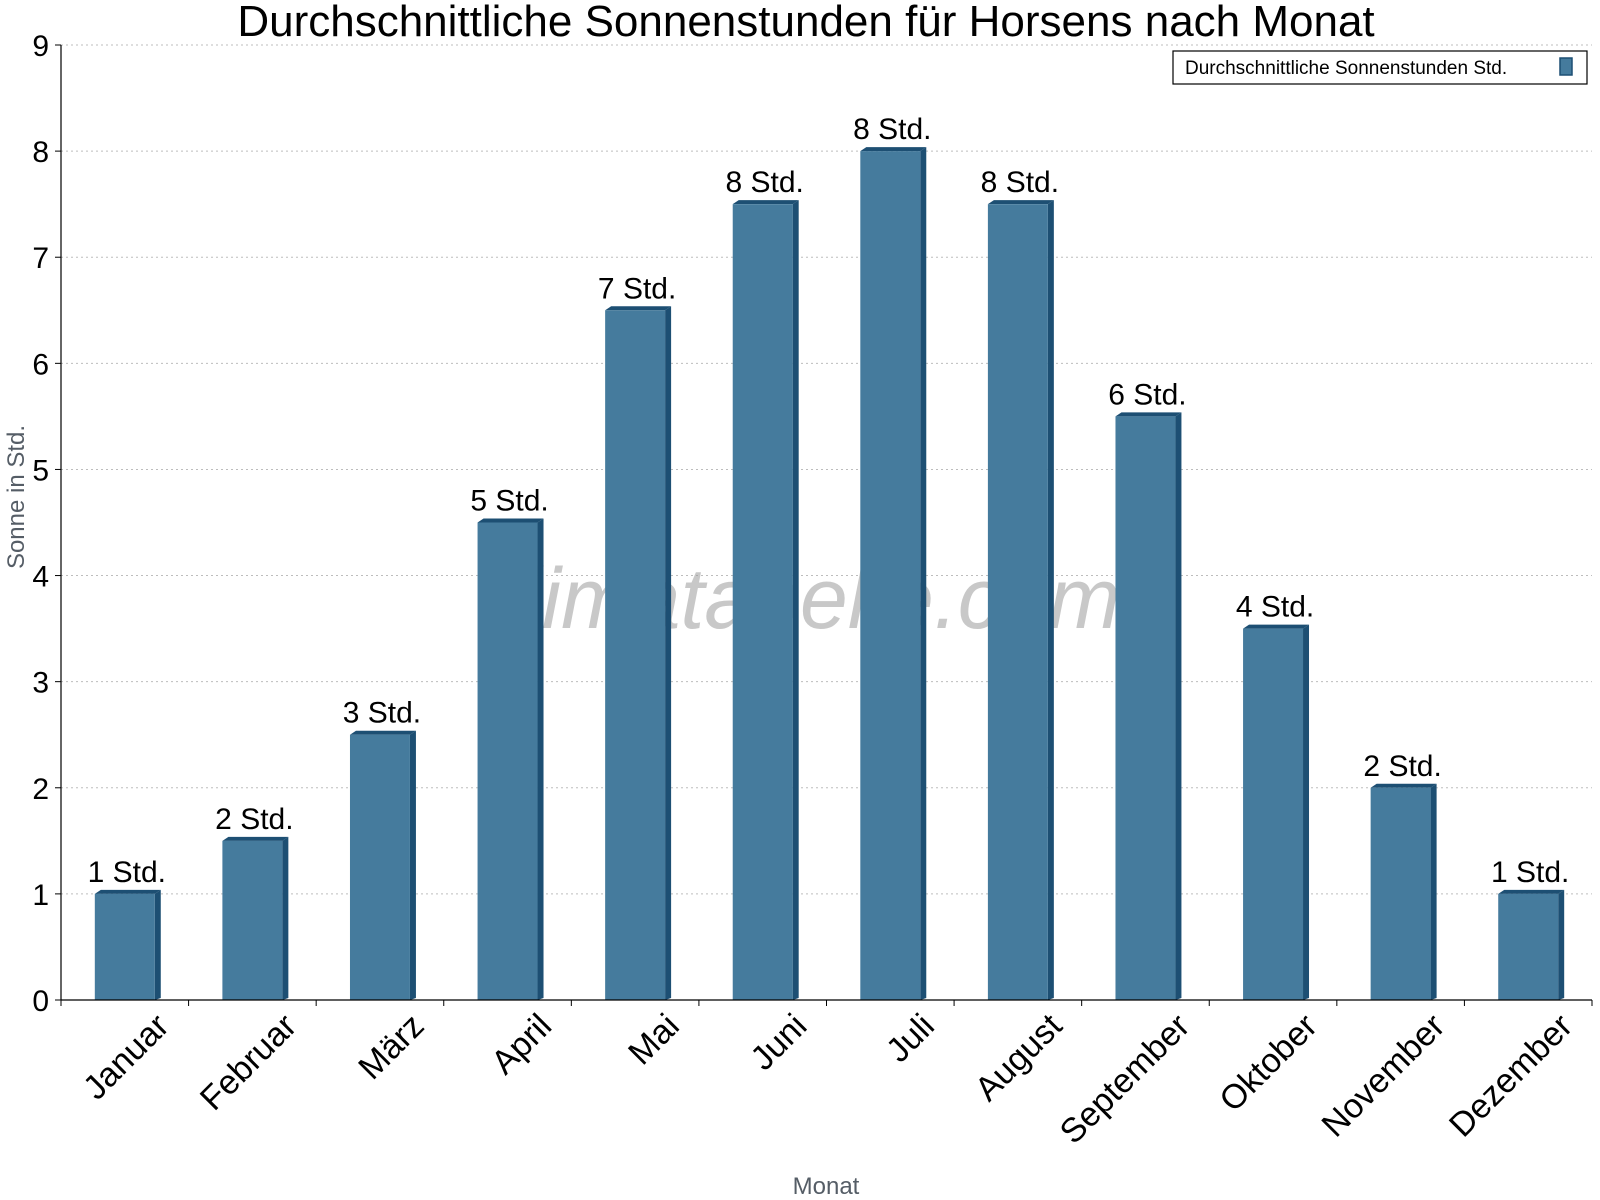 The image size is (1600, 1200). Describe the element at coordinates (40, 524) in the screenshot. I see `y-tick-labels: 0 1 2 3 4 5 6 7 8 9` at that location.